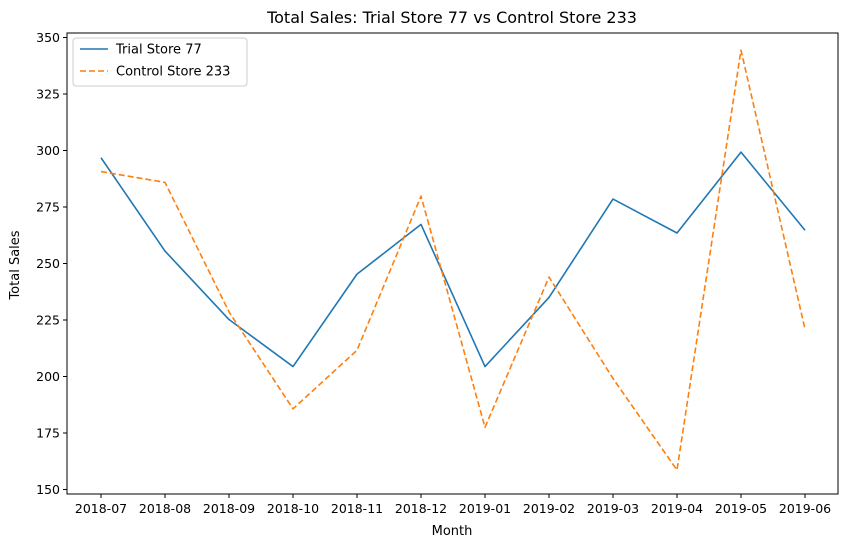 Image resolution: width=850 pixels, height=547 pixels. Describe the element at coordinates (48, 150) in the screenshot. I see `y-tick-label: 300` at that location.